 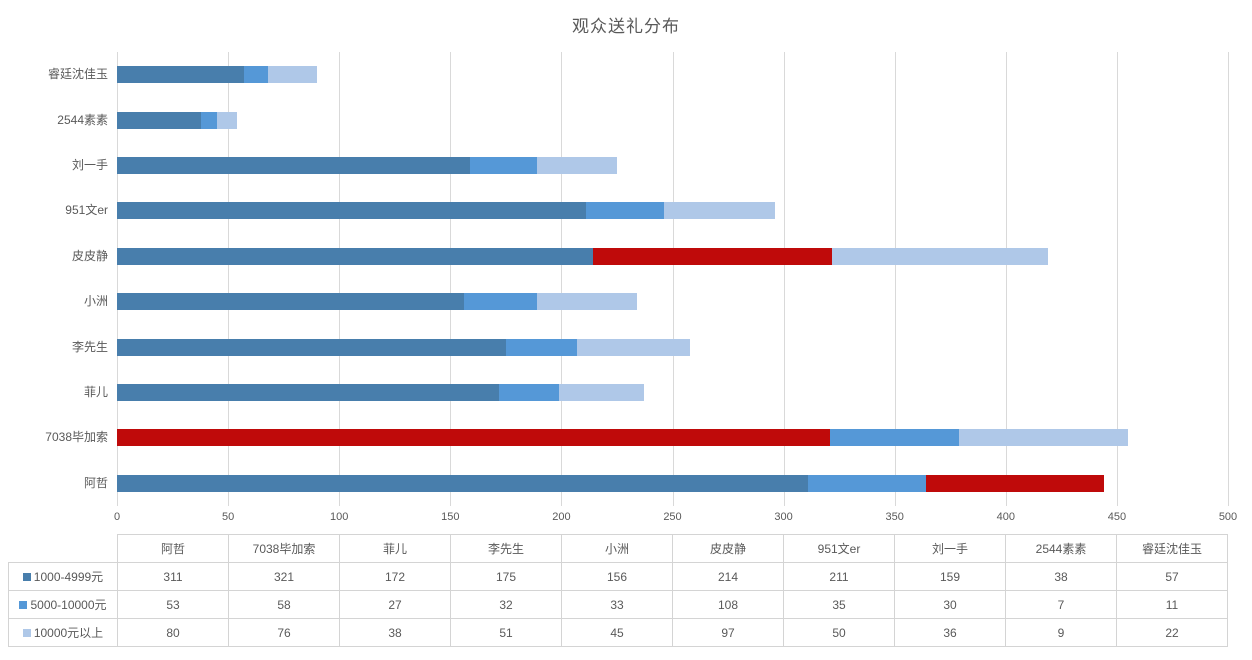 What do you see at coordinates (173, 604) in the screenshot?
I see `table-cell: 53` at bounding box center [173, 604].